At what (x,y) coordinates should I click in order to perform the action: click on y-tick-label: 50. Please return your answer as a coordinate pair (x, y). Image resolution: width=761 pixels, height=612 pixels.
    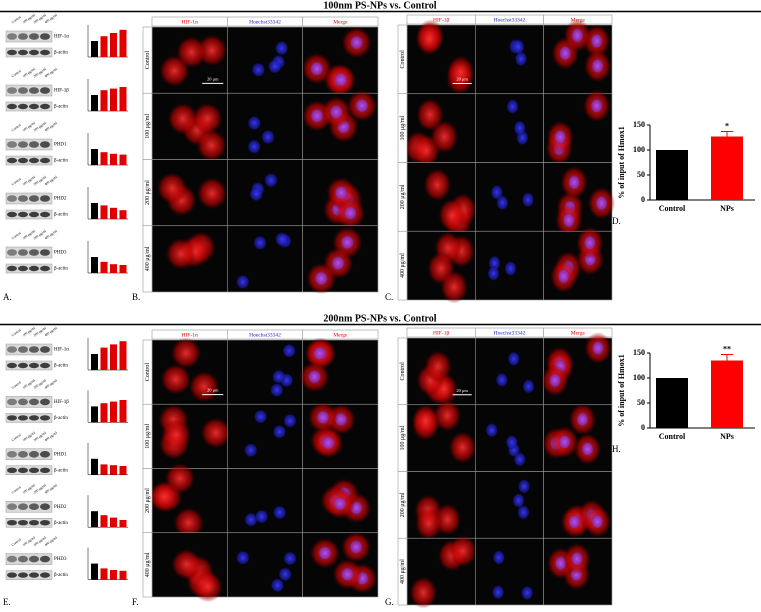
    Looking at the image, I should click on (641, 174).